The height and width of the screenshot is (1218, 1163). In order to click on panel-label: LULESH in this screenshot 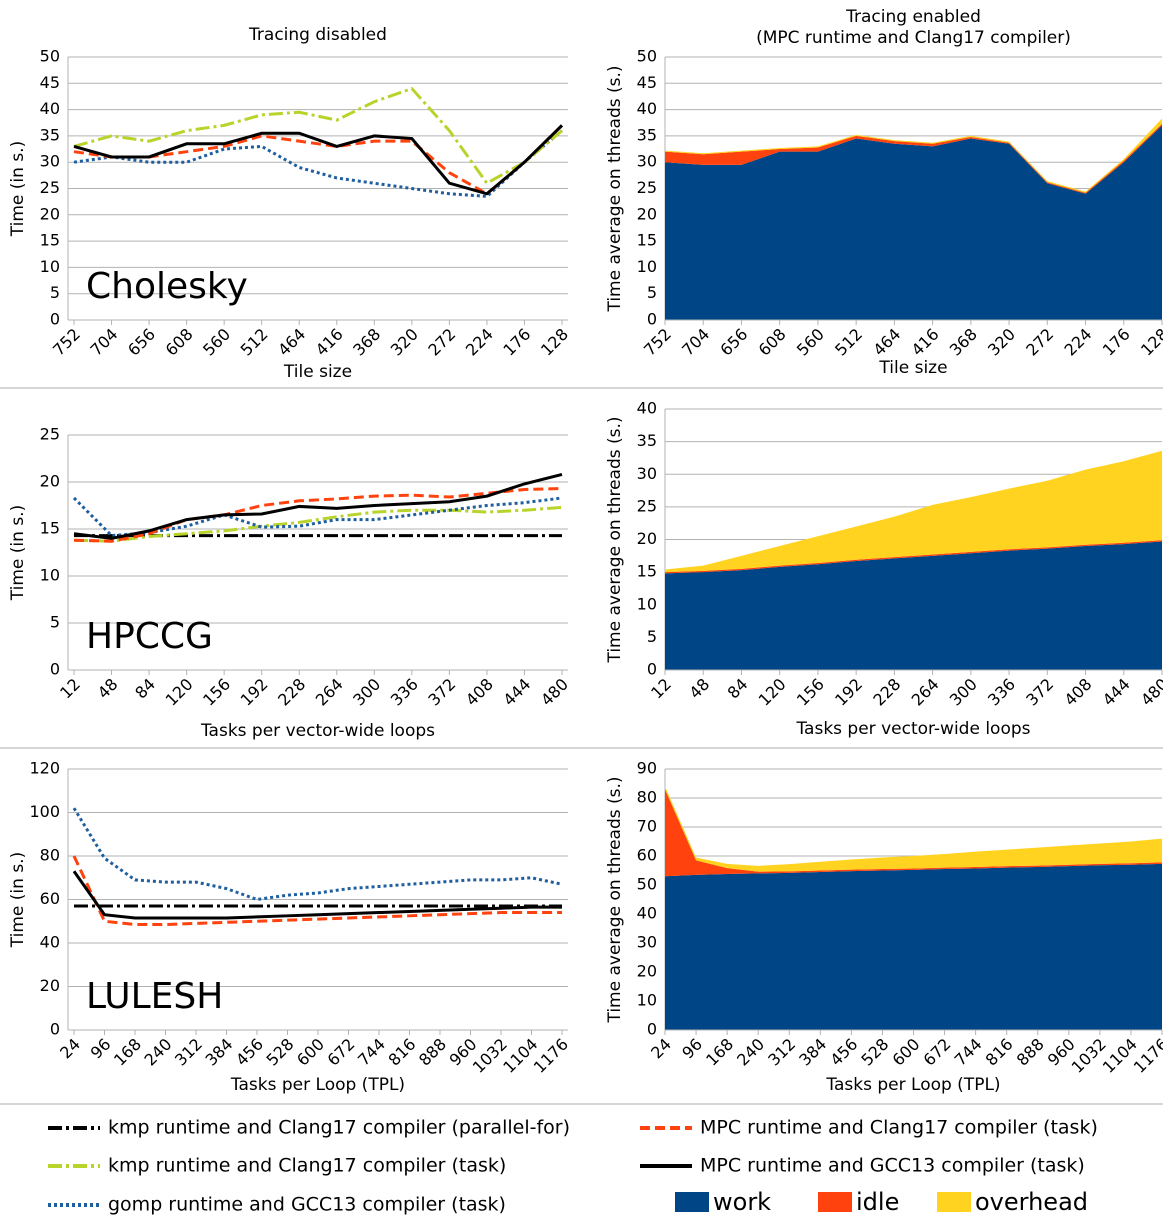, I will do `click(154, 996)`.